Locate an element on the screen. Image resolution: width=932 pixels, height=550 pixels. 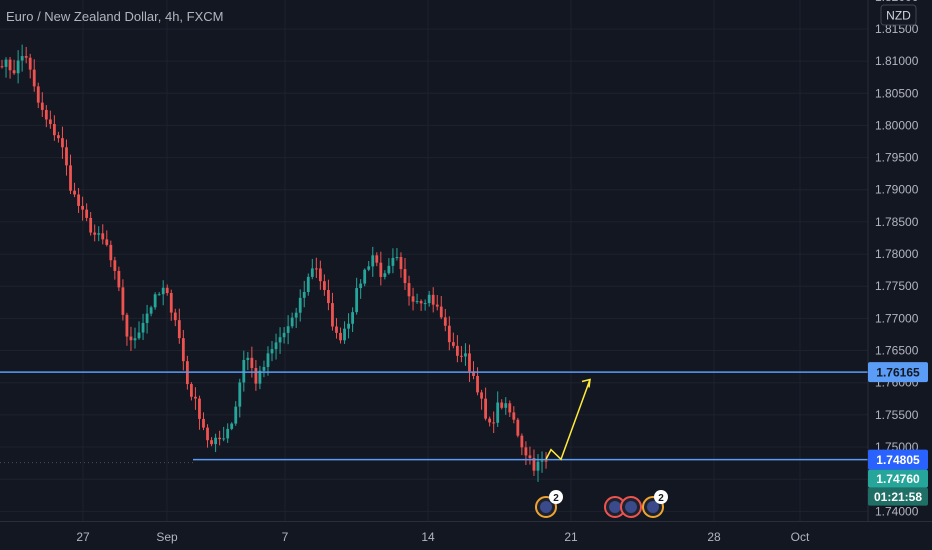
currency-badge: NZD is located at coordinates (898, 15).